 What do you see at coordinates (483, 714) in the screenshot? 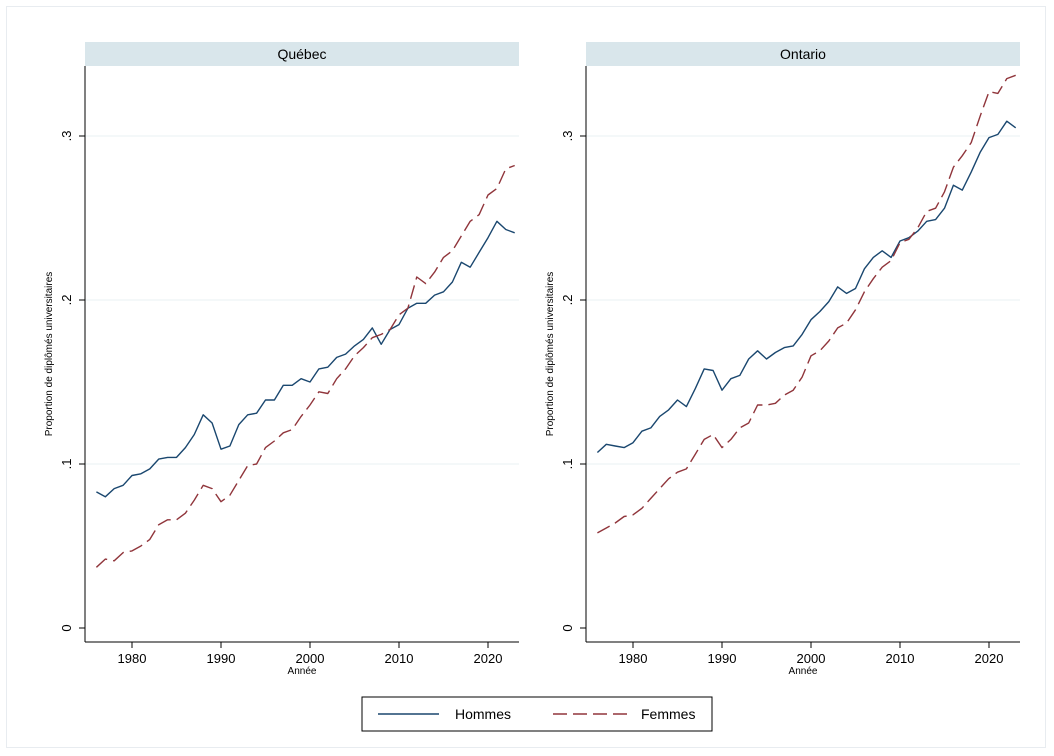
I see `legend-label-hommes: Hommes` at bounding box center [483, 714].